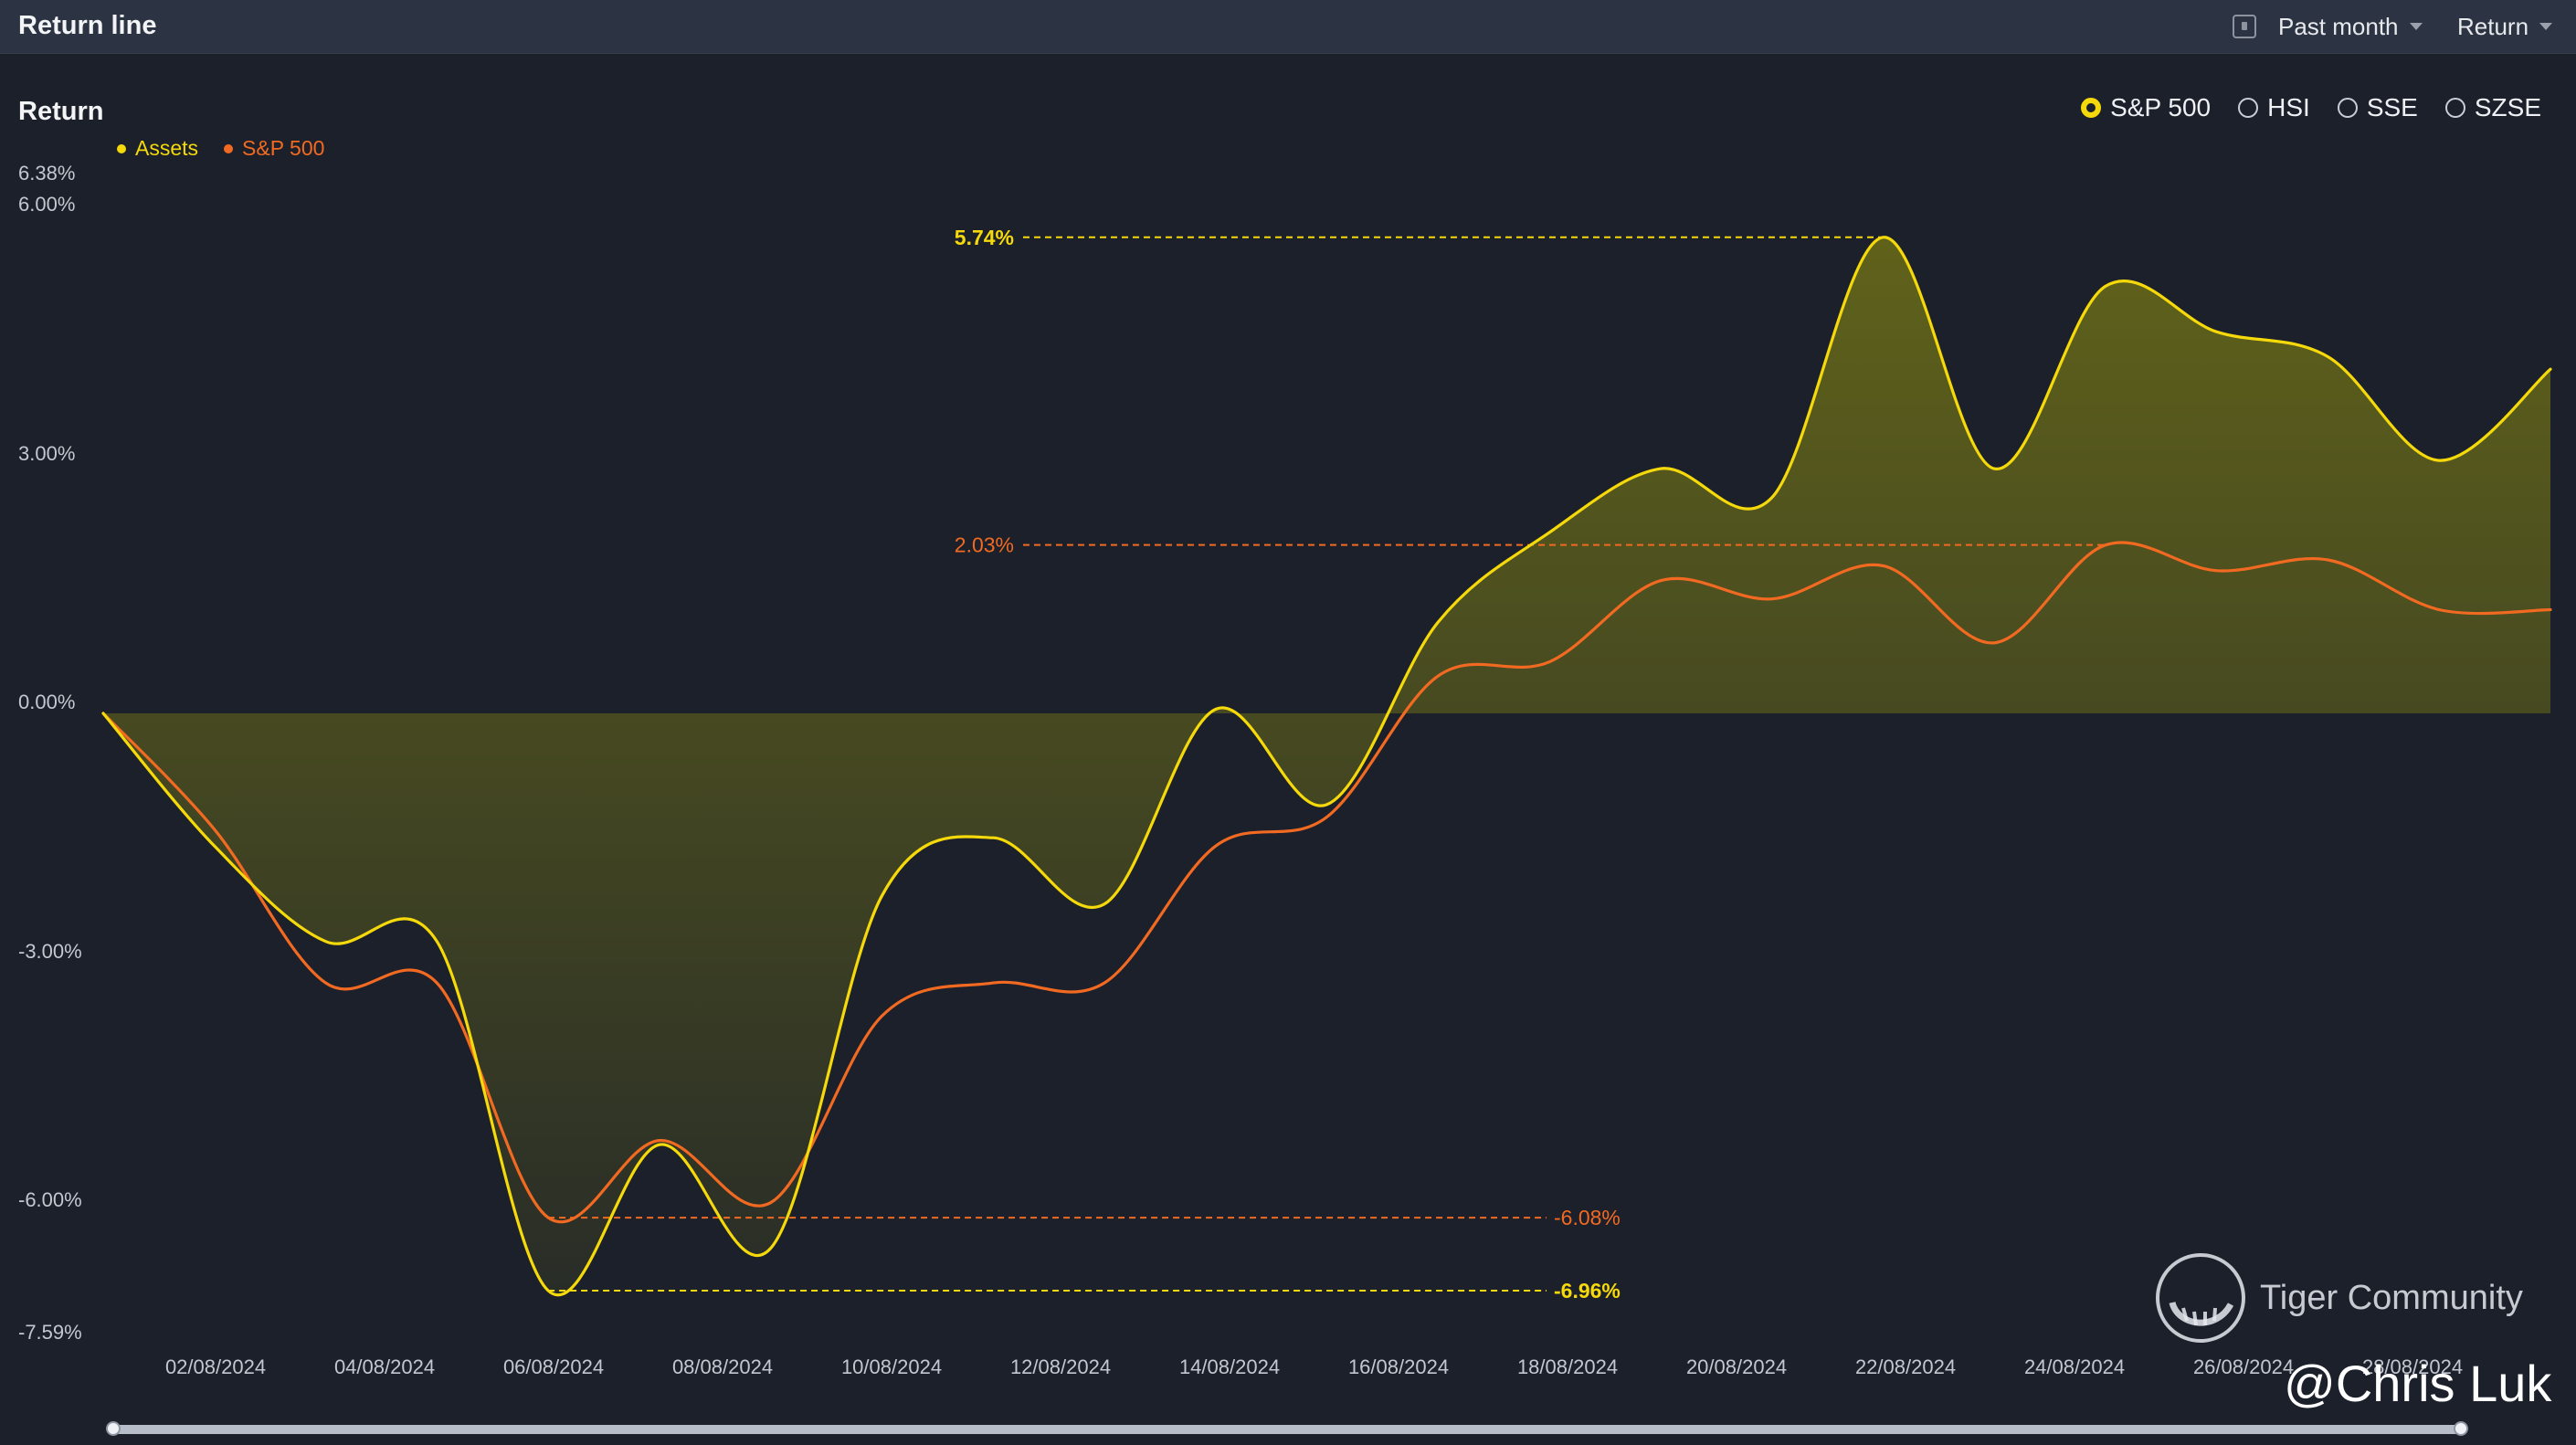 Image resolution: width=2576 pixels, height=1445 pixels. I want to click on radio-label: SSE, so click(2392, 107).